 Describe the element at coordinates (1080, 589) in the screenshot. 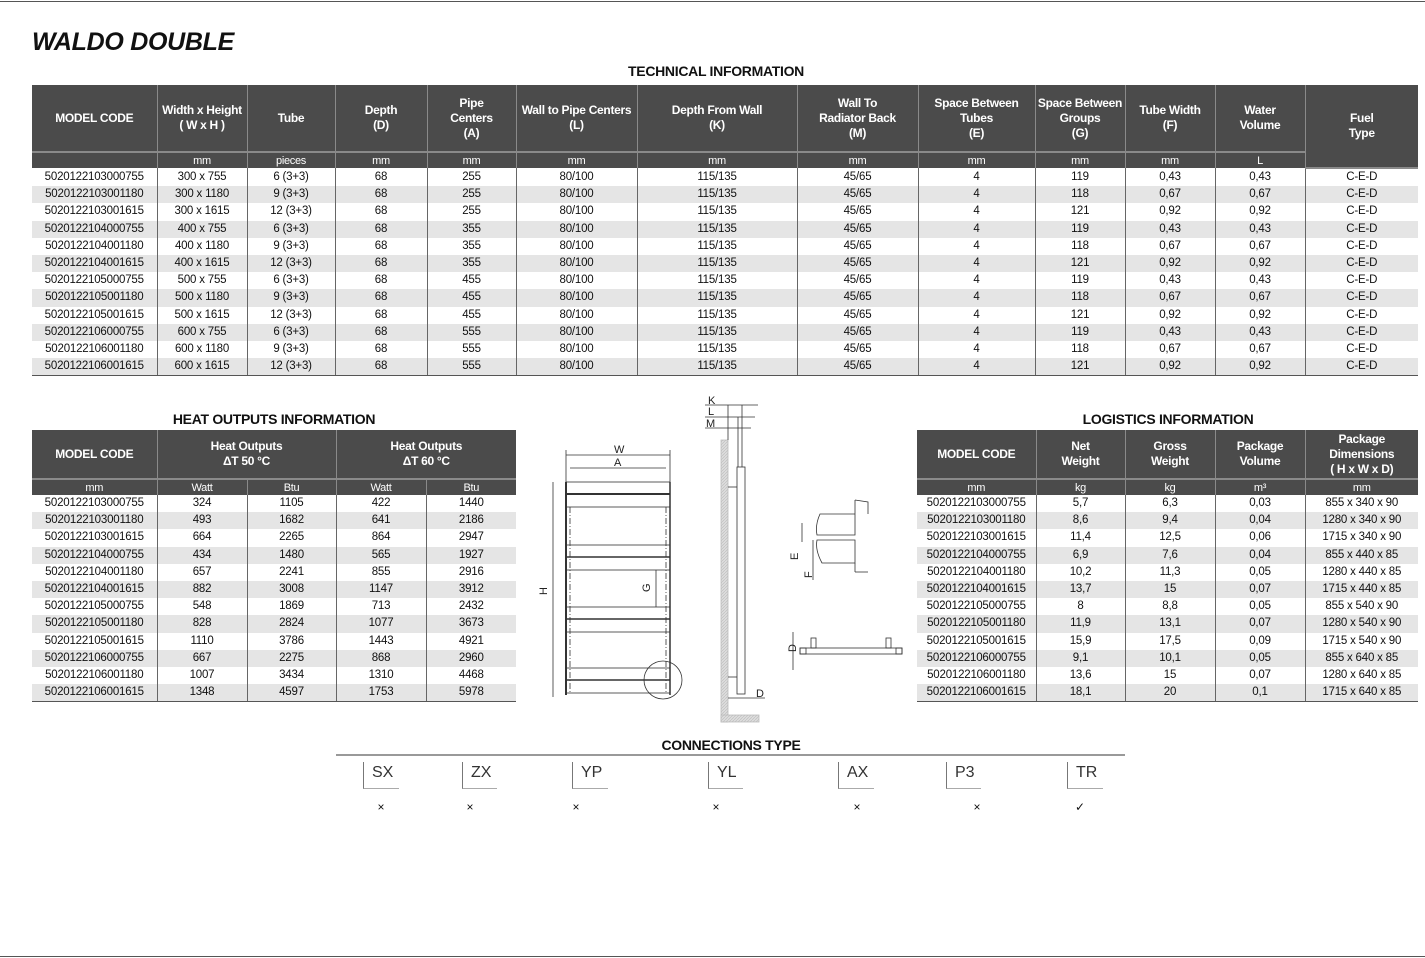

I see `data-cell: 13,7` at that location.